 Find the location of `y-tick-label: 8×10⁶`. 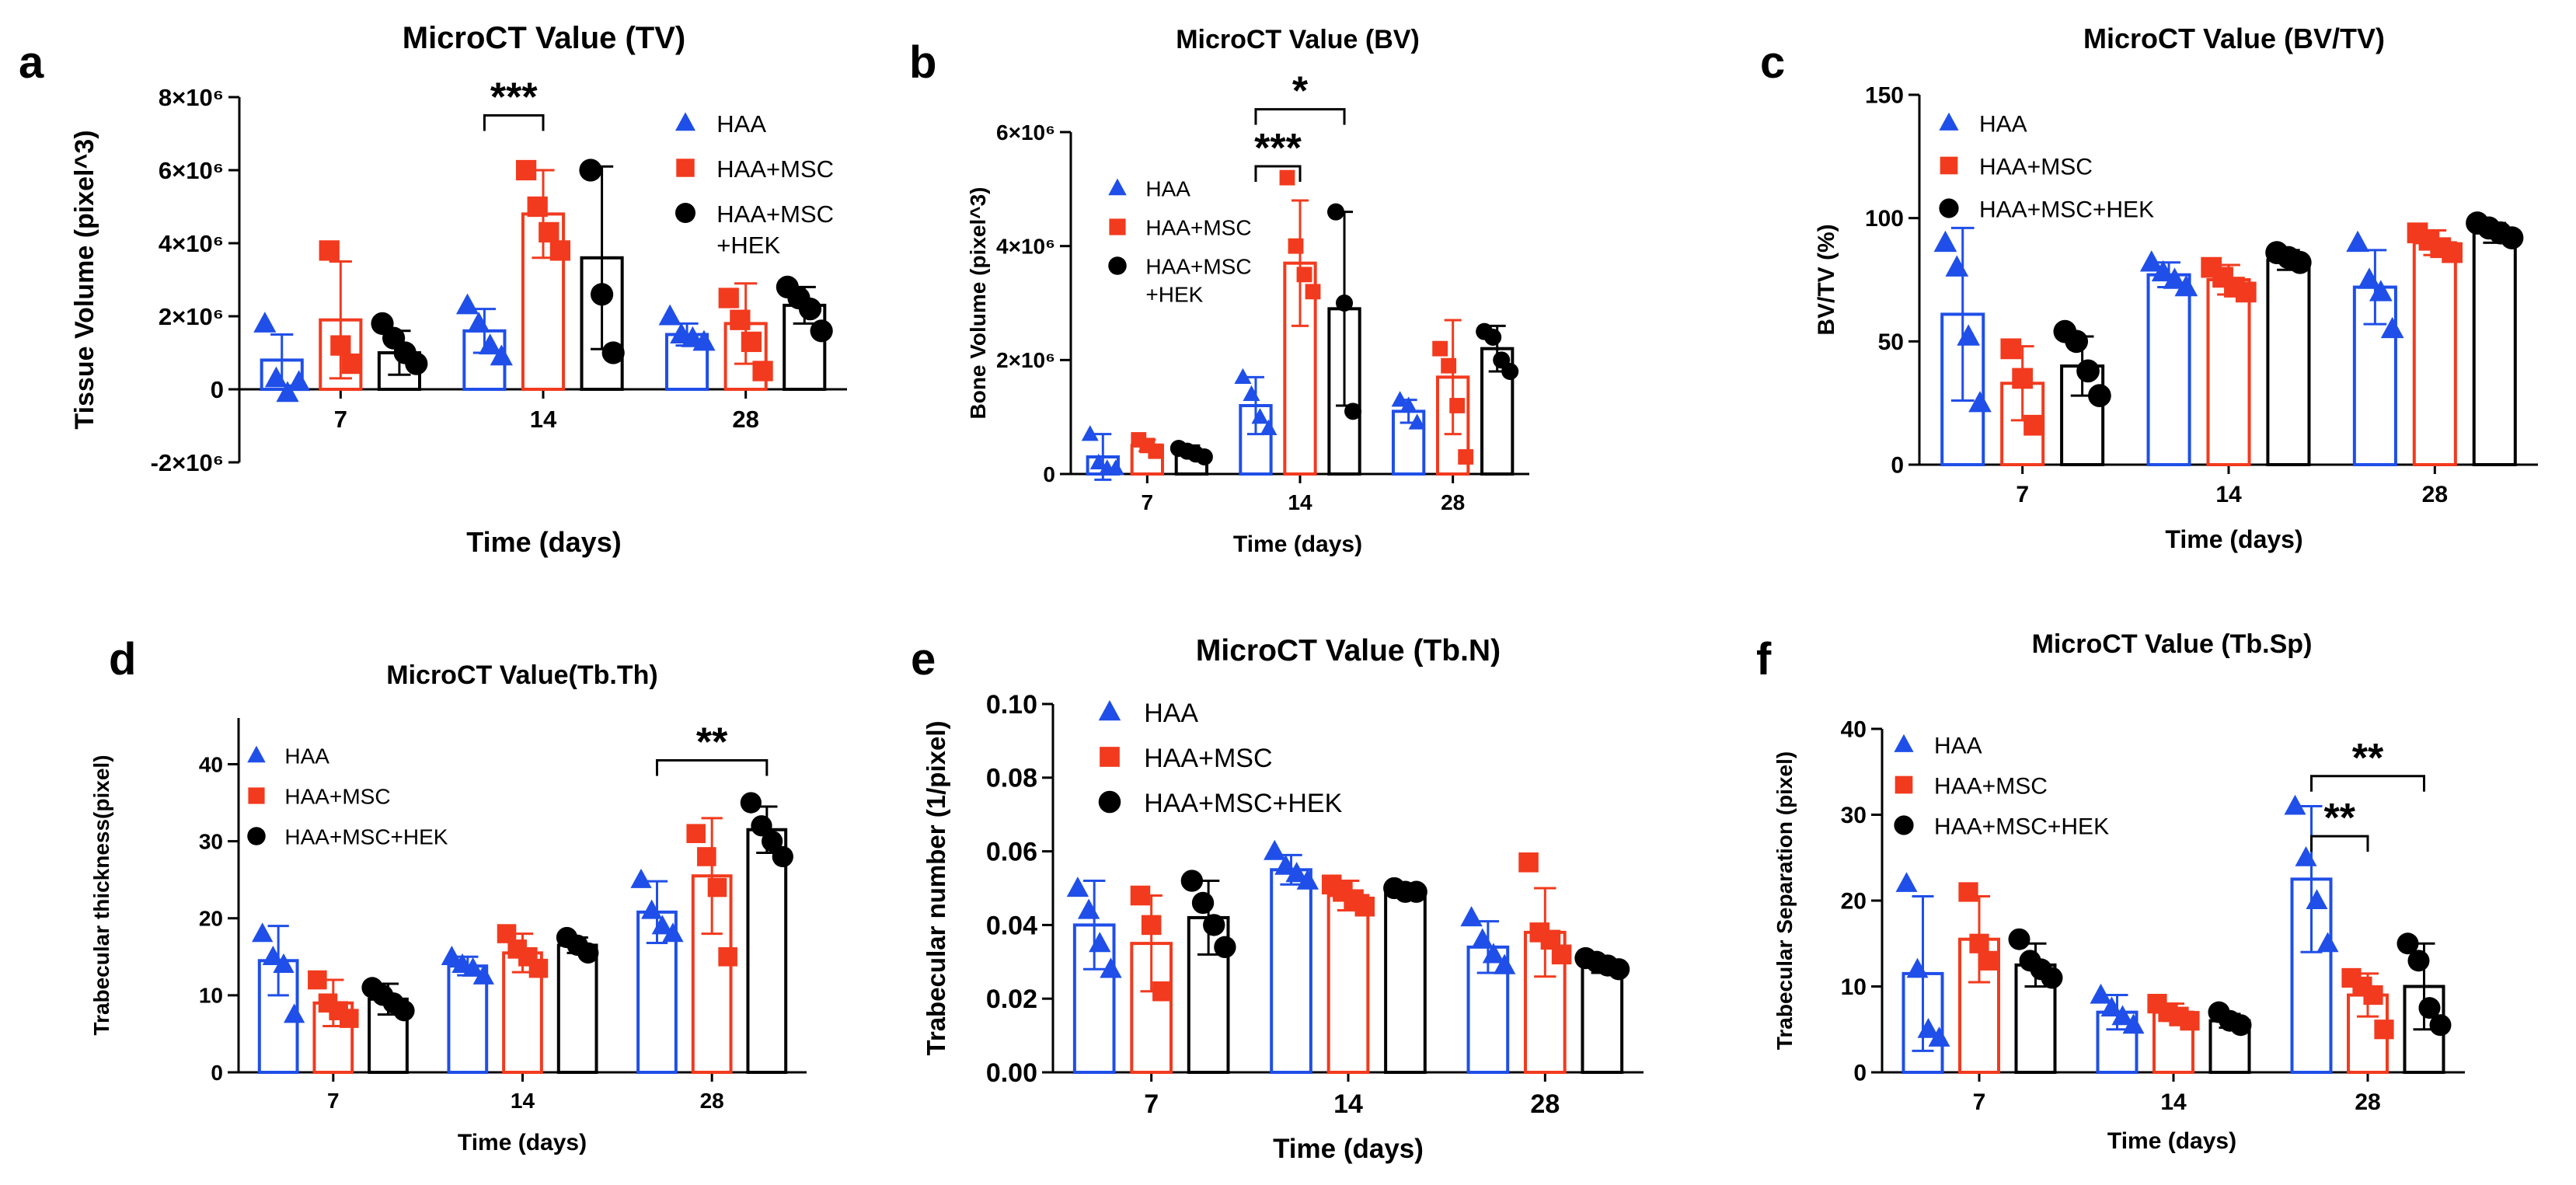

y-tick-label: 8×10⁶ is located at coordinates (191, 97).